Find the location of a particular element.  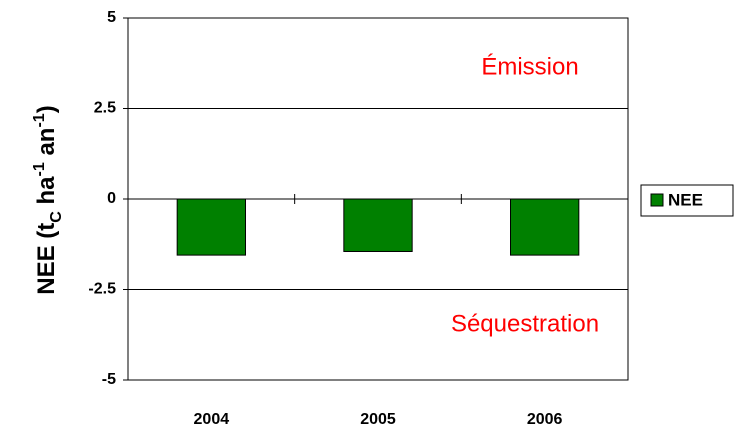

y-axis-label-part: NEE (t is located at coordinates (46, 259).